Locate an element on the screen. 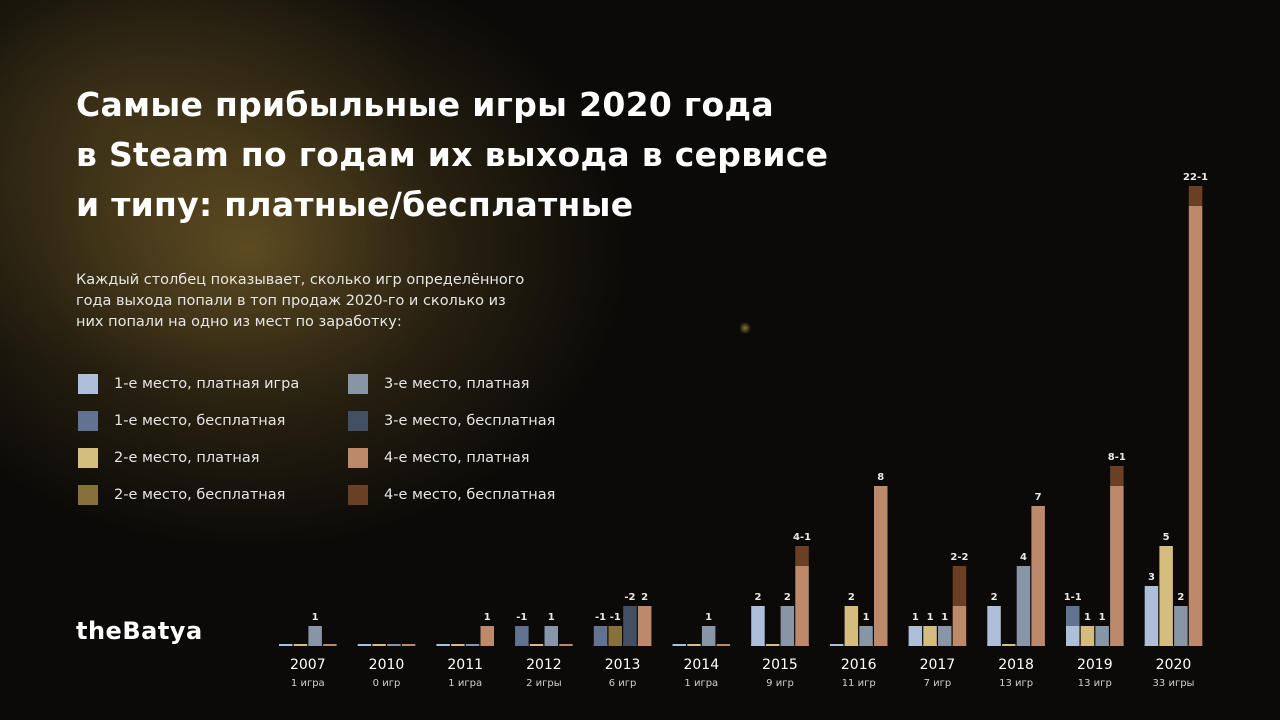 The height and width of the screenshot is (720, 1280). x-sub-label: 0 игр is located at coordinates (387, 683).